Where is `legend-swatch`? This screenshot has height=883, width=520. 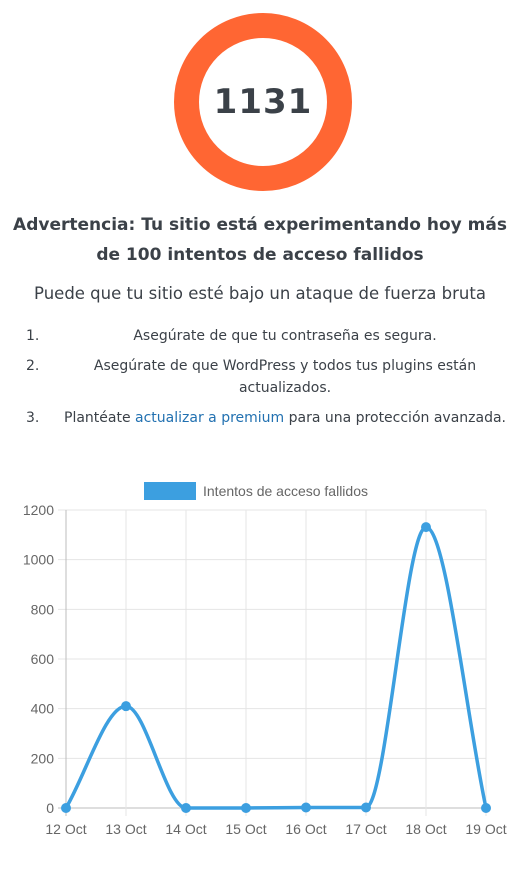
legend-swatch is located at coordinates (170, 491).